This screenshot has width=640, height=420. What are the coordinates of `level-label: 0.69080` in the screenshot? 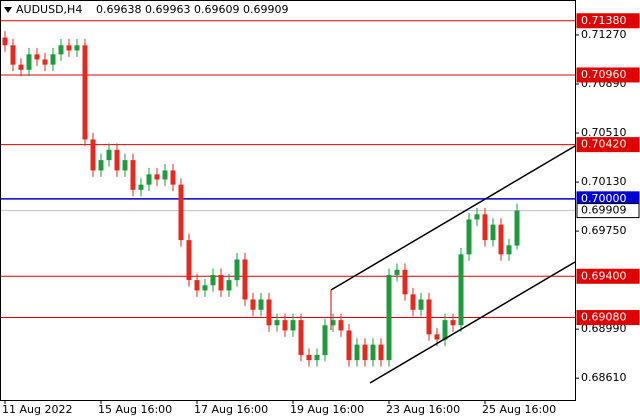 It's located at (604, 317).